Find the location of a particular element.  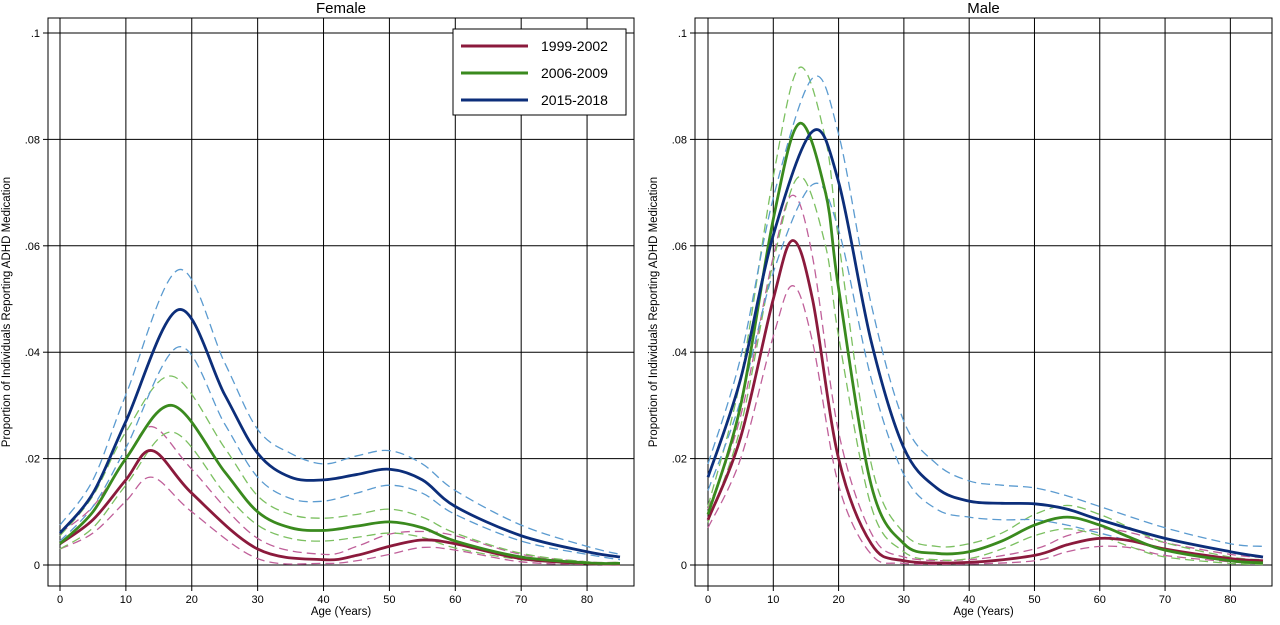

series-line-2006-2009 is located at coordinates (340, 484).